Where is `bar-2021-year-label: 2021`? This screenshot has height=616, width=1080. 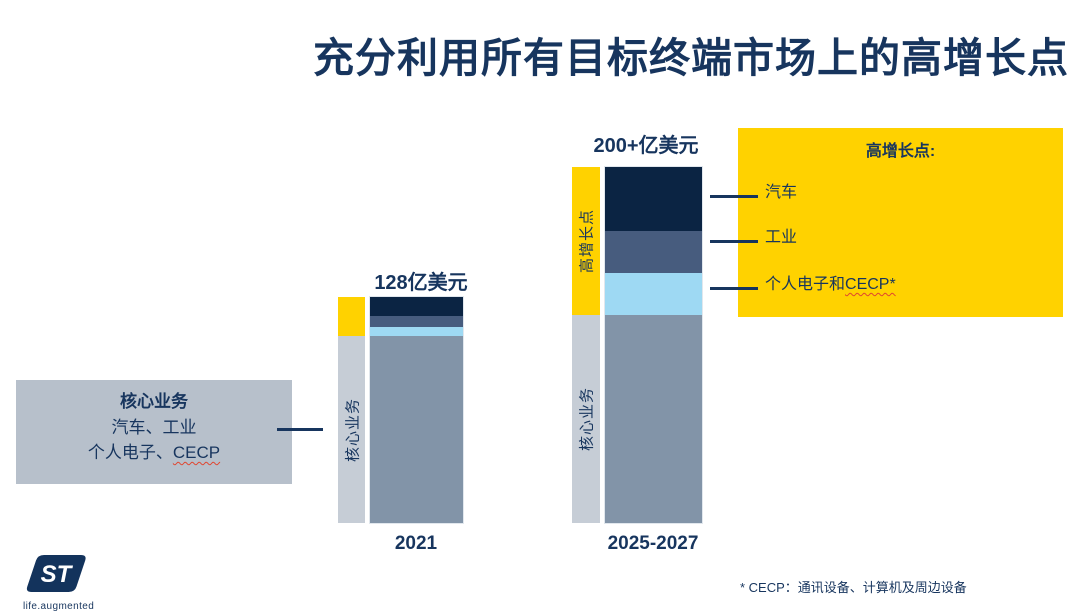 bar-2021-year-label: 2021 is located at coordinates (416, 543).